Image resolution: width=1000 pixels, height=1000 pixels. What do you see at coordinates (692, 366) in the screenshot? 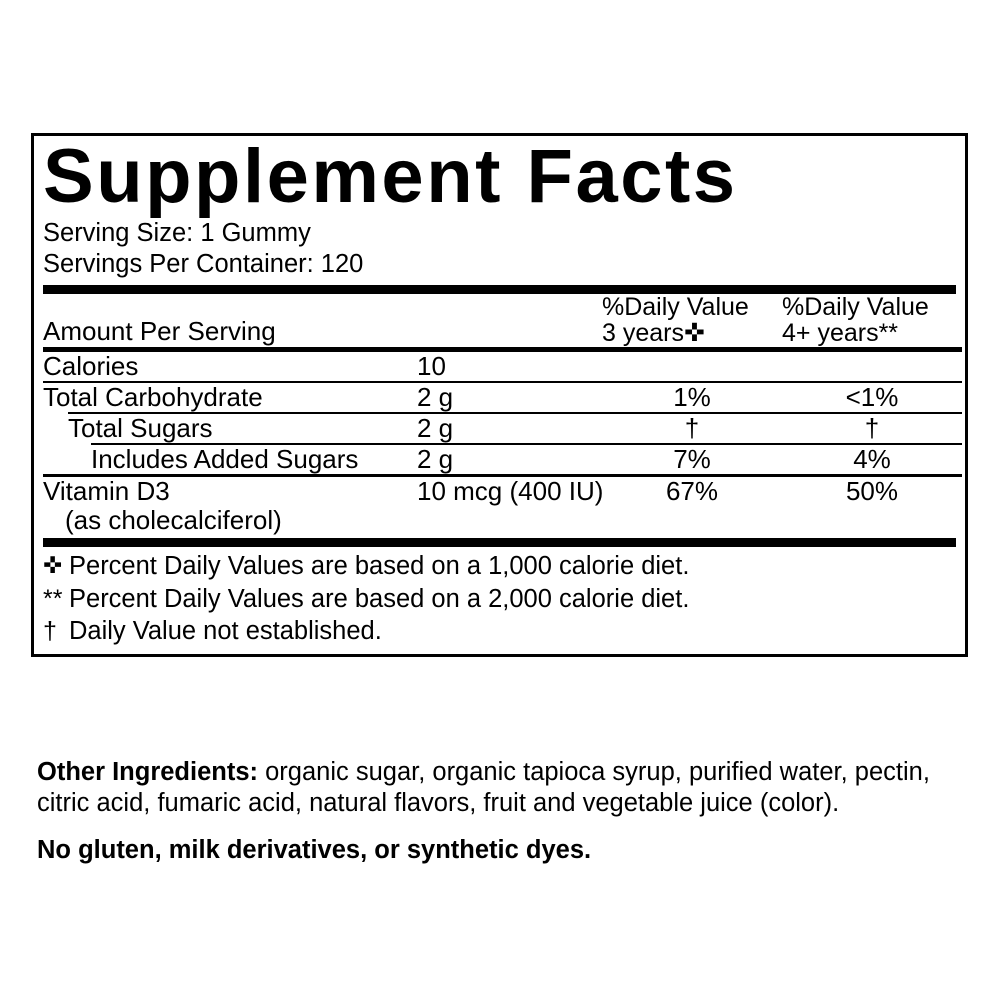
I see `row-dv1-calories` at bounding box center [692, 366].